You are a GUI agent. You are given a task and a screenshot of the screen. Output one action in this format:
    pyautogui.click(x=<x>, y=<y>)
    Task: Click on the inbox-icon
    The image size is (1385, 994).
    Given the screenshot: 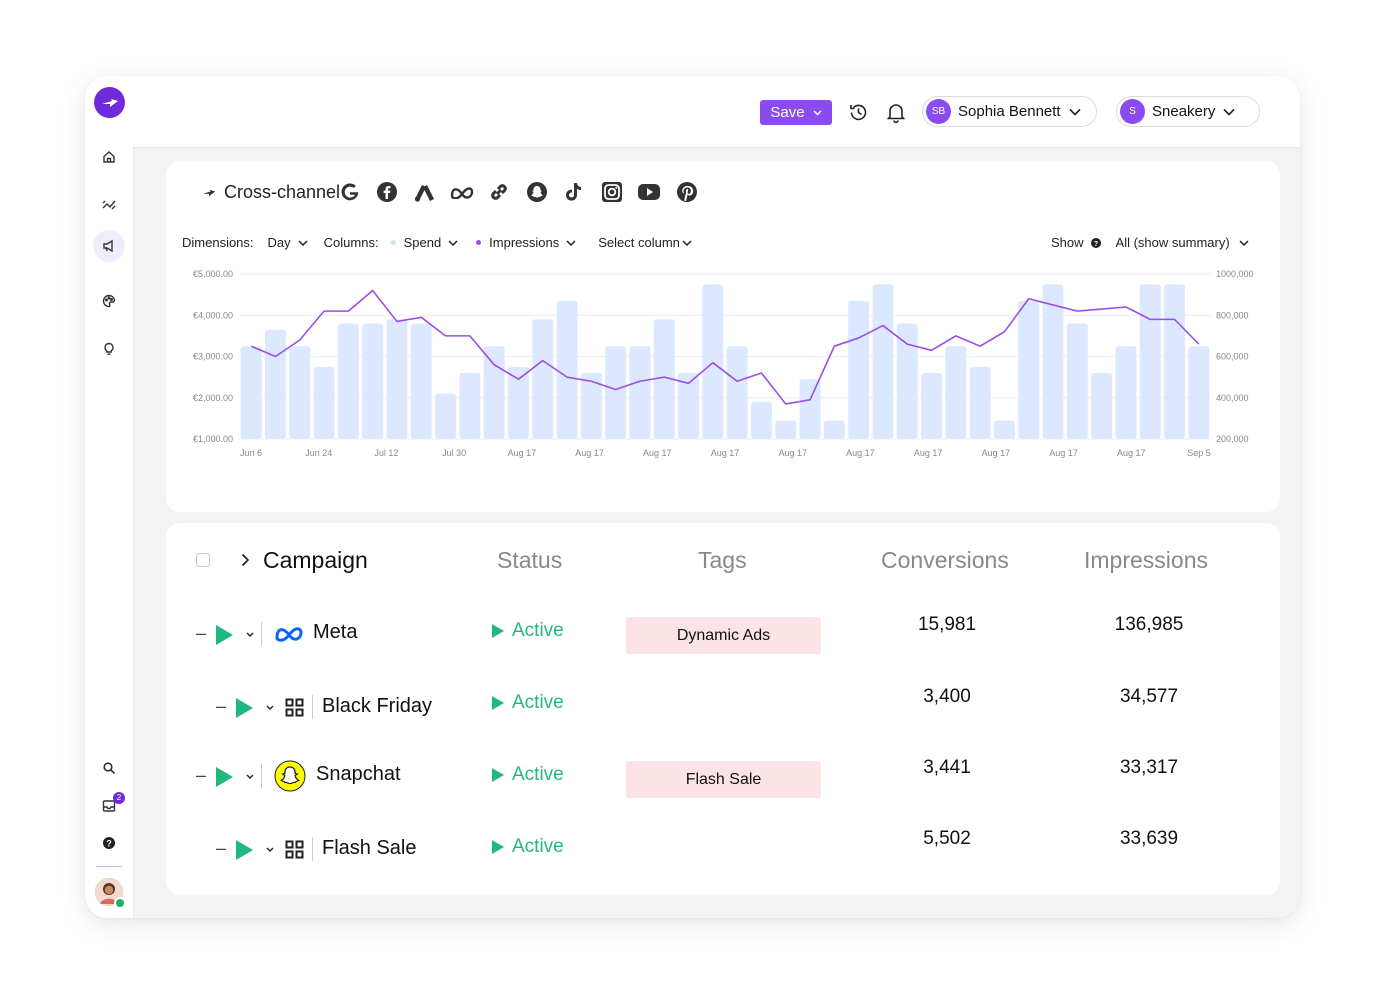 What is the action you would take?
    pyautogui.click(x=109, y=806)
    